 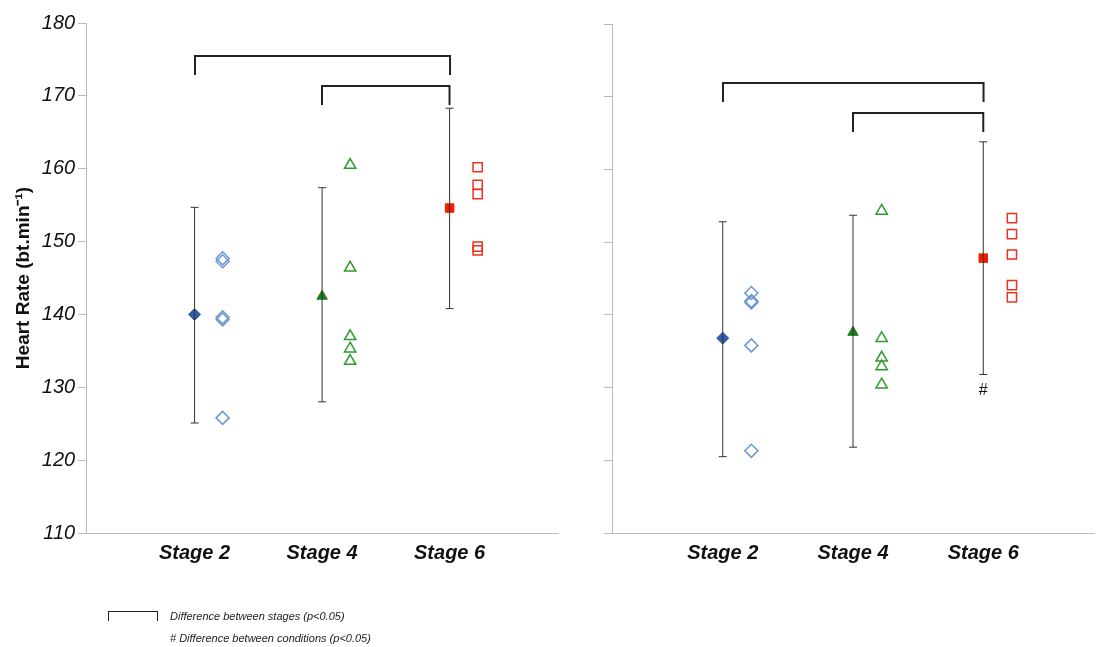 I want to click on y-tick-label: 170, so click(x=58, y=94).